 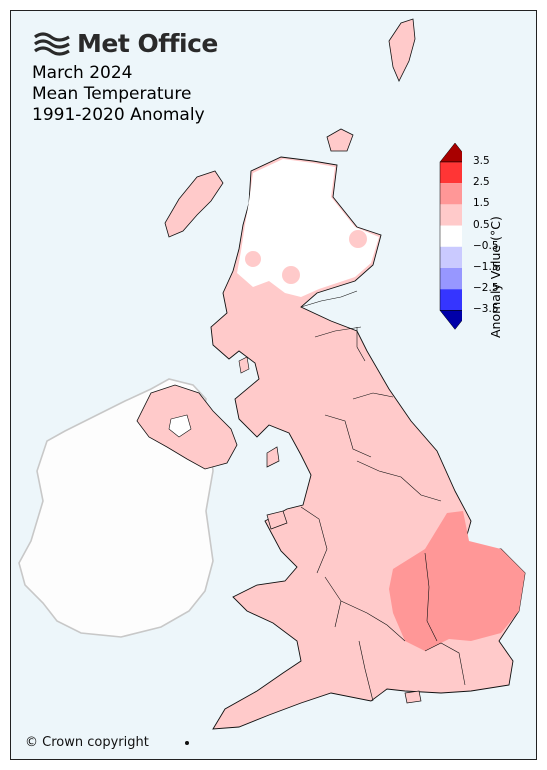 What do you see at coordinates (308, 228) in the screenshot?
I see `highlands-near-normal` at bounding box center [308, 228].